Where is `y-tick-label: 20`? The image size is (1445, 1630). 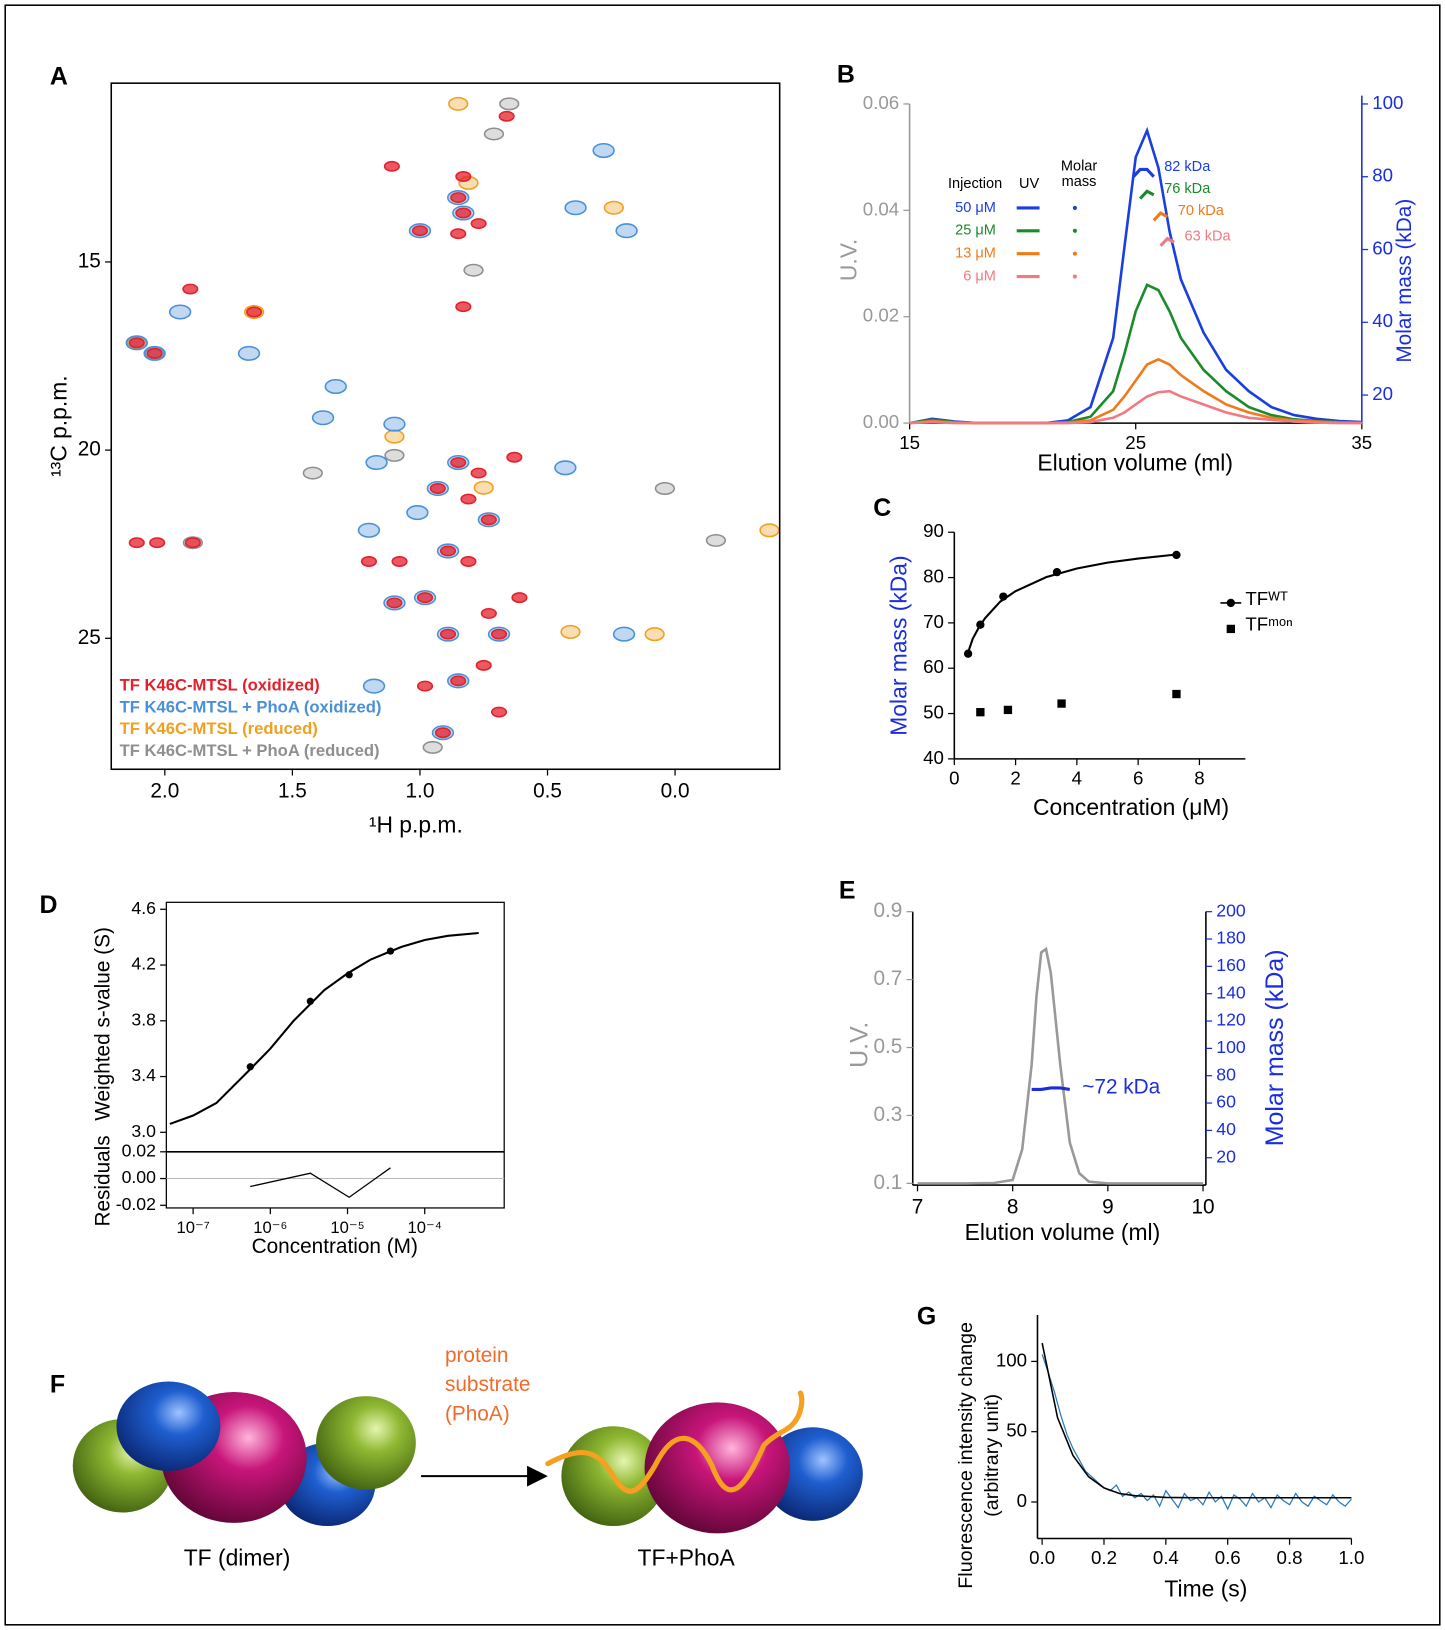 y-tick-label: 20 is located at coordinates (89, 449).